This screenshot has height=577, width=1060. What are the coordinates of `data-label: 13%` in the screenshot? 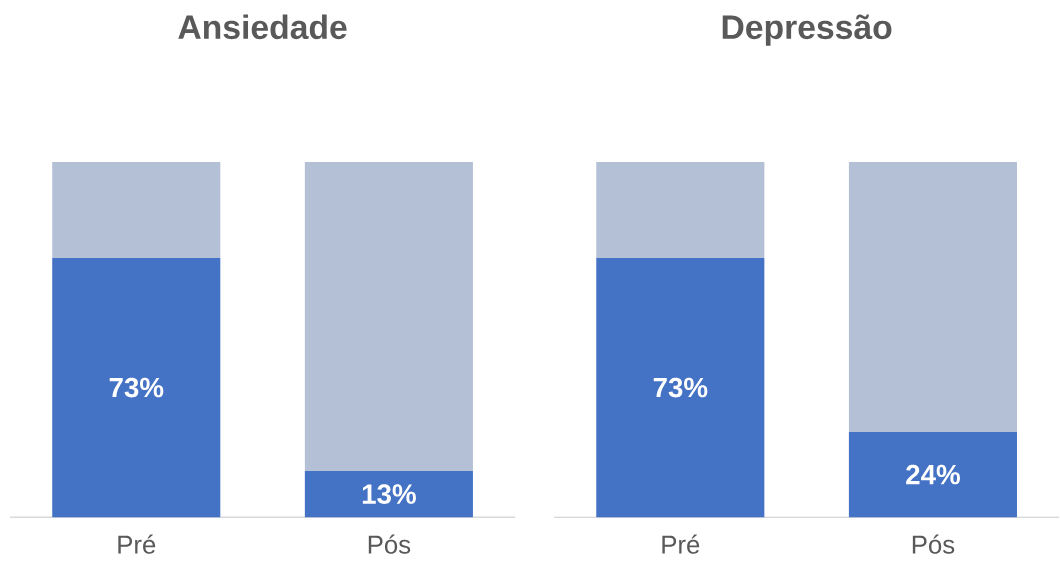 It's located at (389, 494).